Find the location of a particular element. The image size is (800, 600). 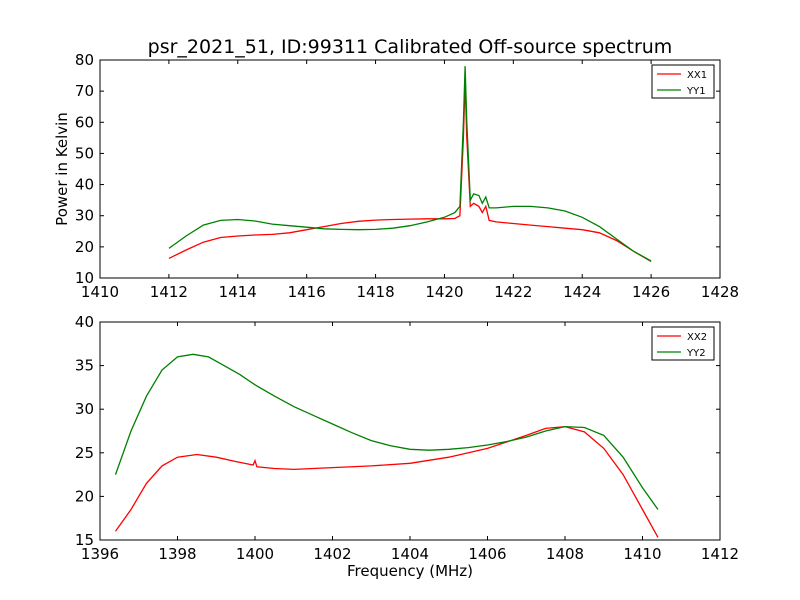

y-tick-label: 80 is located at coordinates (84, 60).